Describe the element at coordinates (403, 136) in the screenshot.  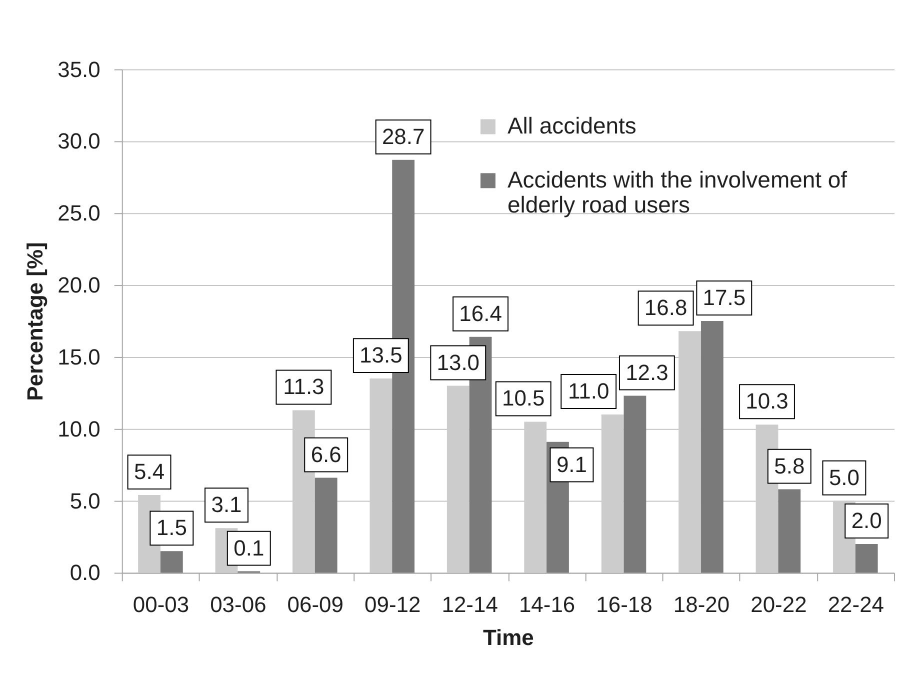
I see `data-label: 28.7` at that location.